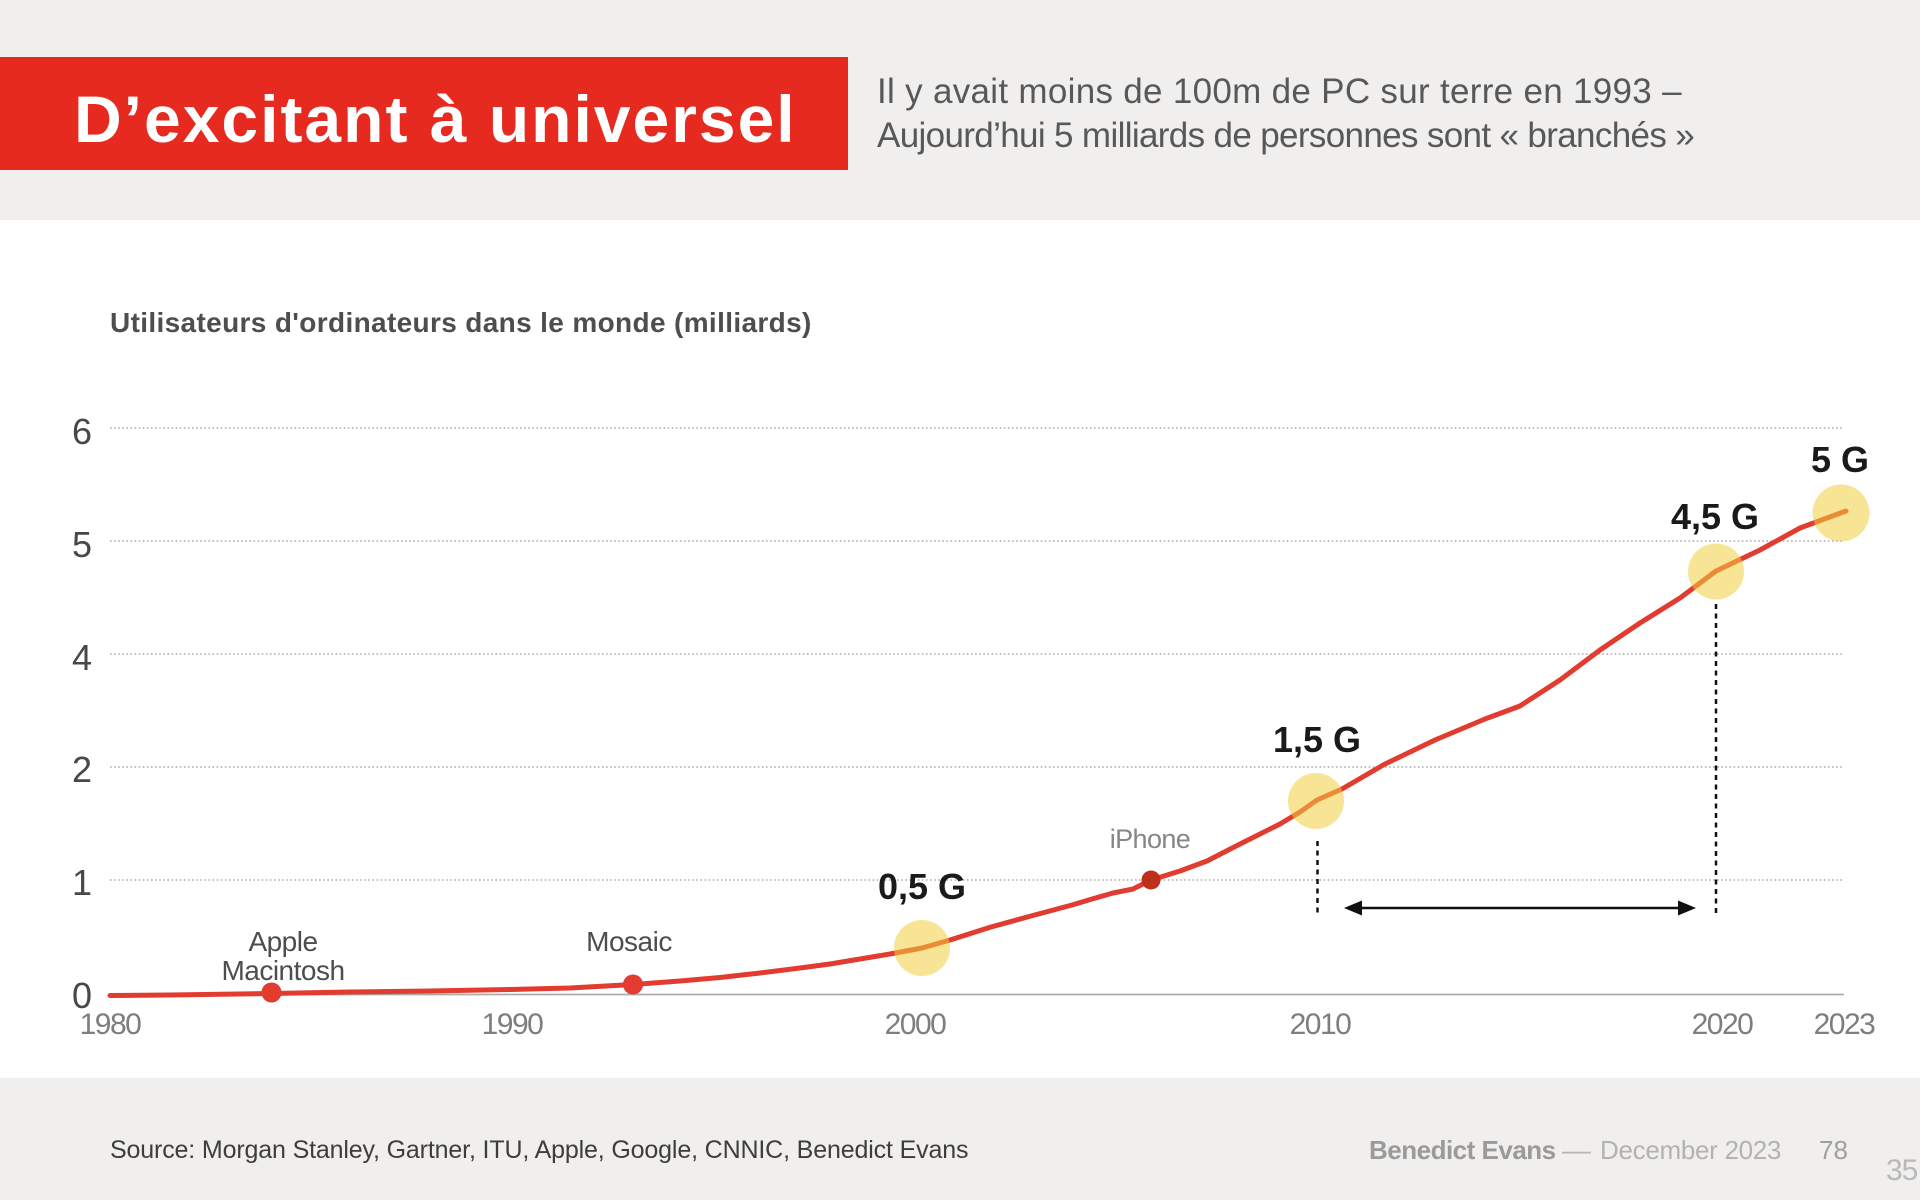 Image resolution: width=1920 pixels, height=1200 pixels. What do you see at coordinates (1715, 516) in the screenshot?
I see `svg-text: 4,5 G` at bounding box center [1715, 516].